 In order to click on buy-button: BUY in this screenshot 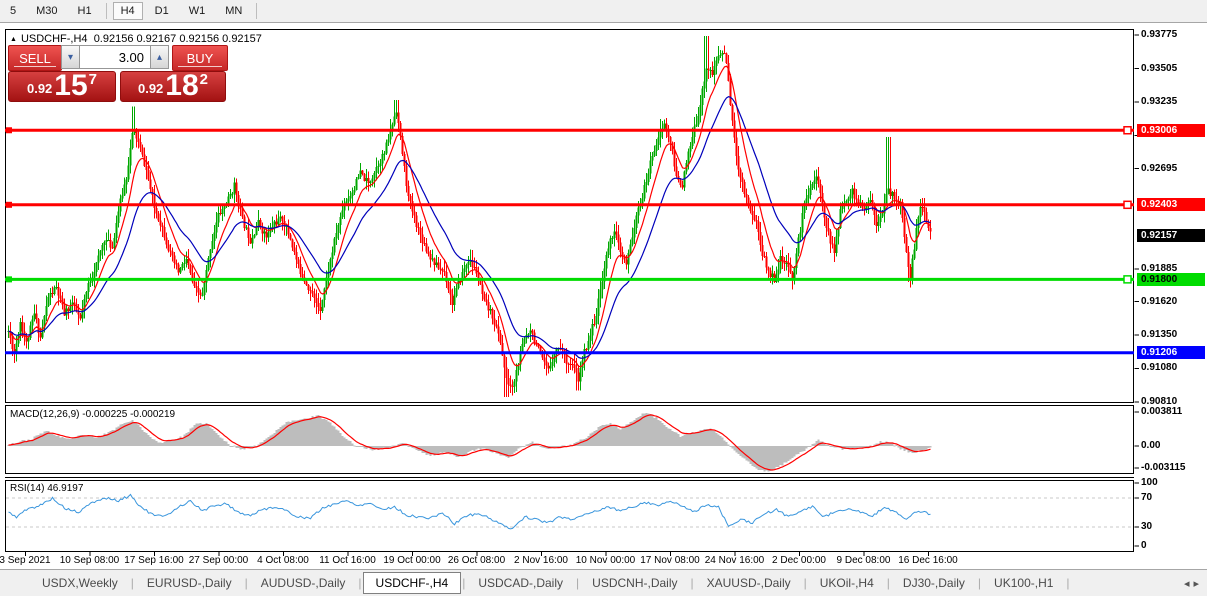, I will do `click(200, 58)`.